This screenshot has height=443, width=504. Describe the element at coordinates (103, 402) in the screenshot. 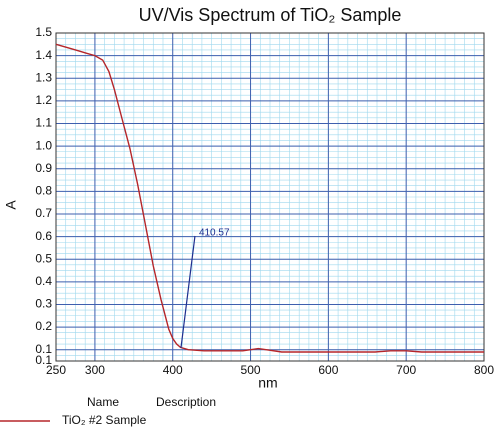

I see `legend-header: Name` at that location.